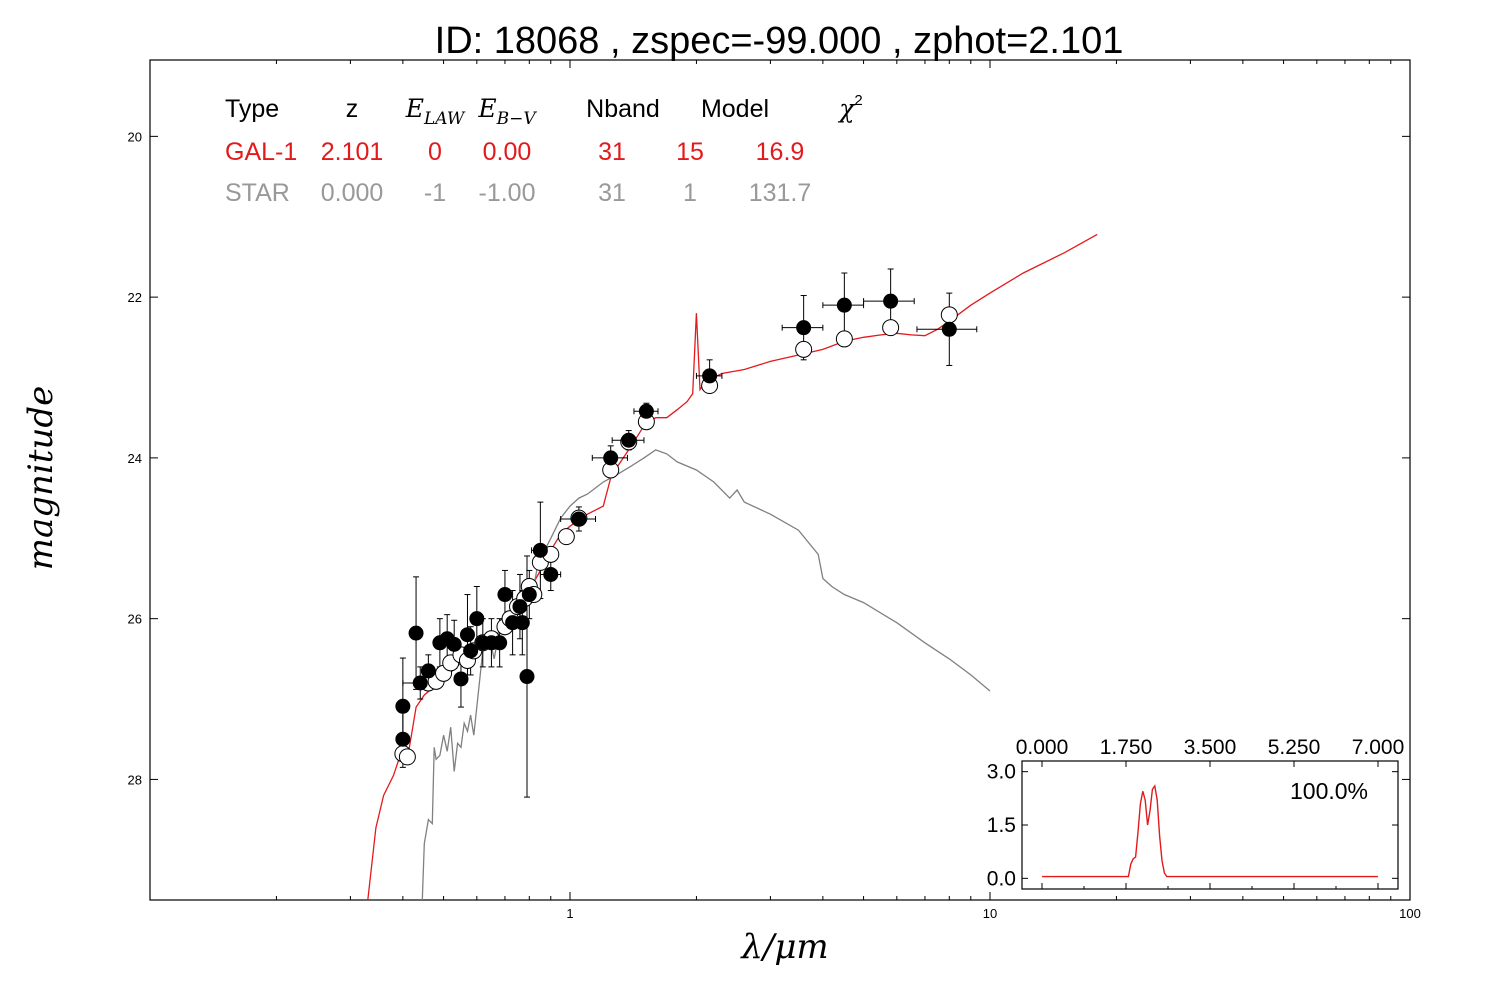 The height and width of the screenshot is (1000, 1500). I want to click on header-math-sub: B−V, so click(517, 119).